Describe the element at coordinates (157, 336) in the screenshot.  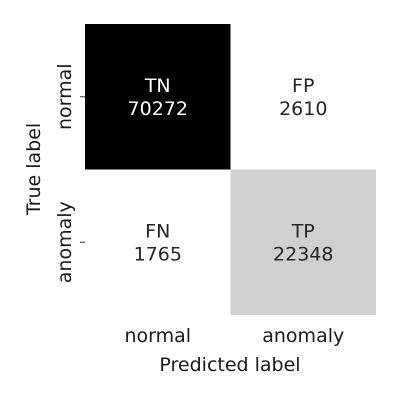
I see `x-tick-label-normal: normal` at that location.